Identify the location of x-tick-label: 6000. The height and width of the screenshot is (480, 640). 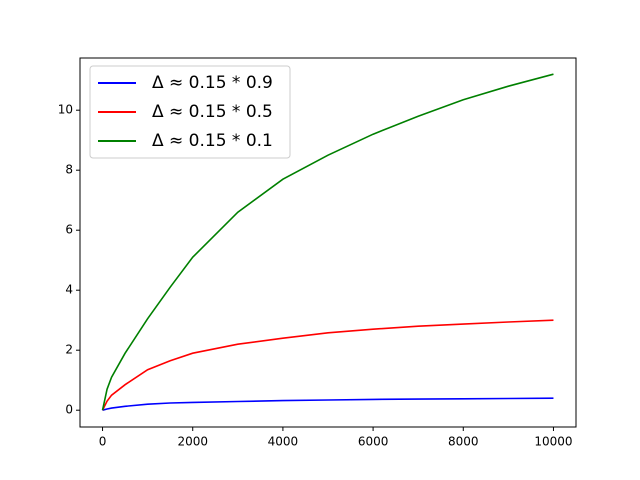
(373, 442).